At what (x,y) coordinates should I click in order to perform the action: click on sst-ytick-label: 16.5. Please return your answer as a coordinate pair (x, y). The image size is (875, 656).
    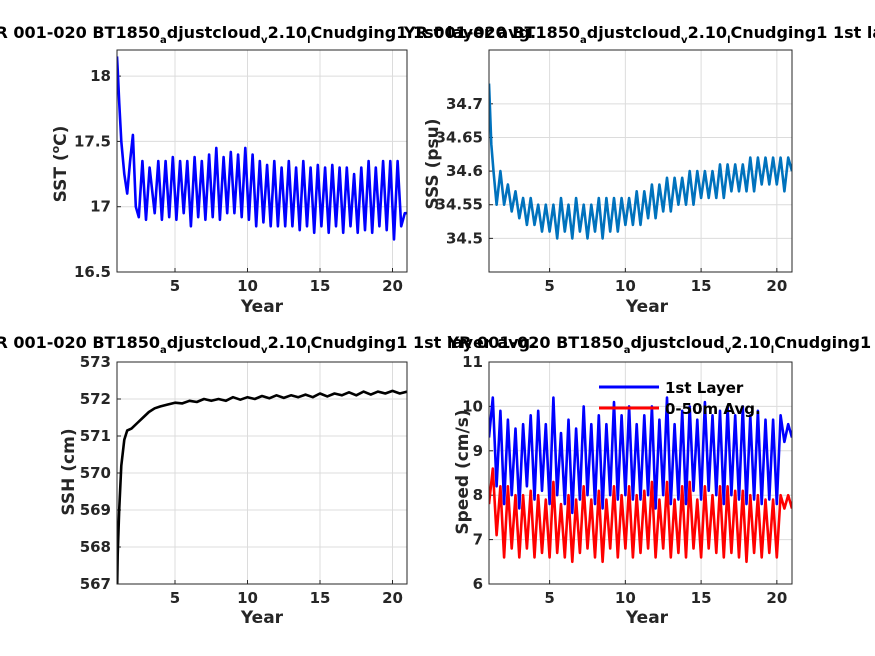
    Looking at the image, I should click on (92, 272).